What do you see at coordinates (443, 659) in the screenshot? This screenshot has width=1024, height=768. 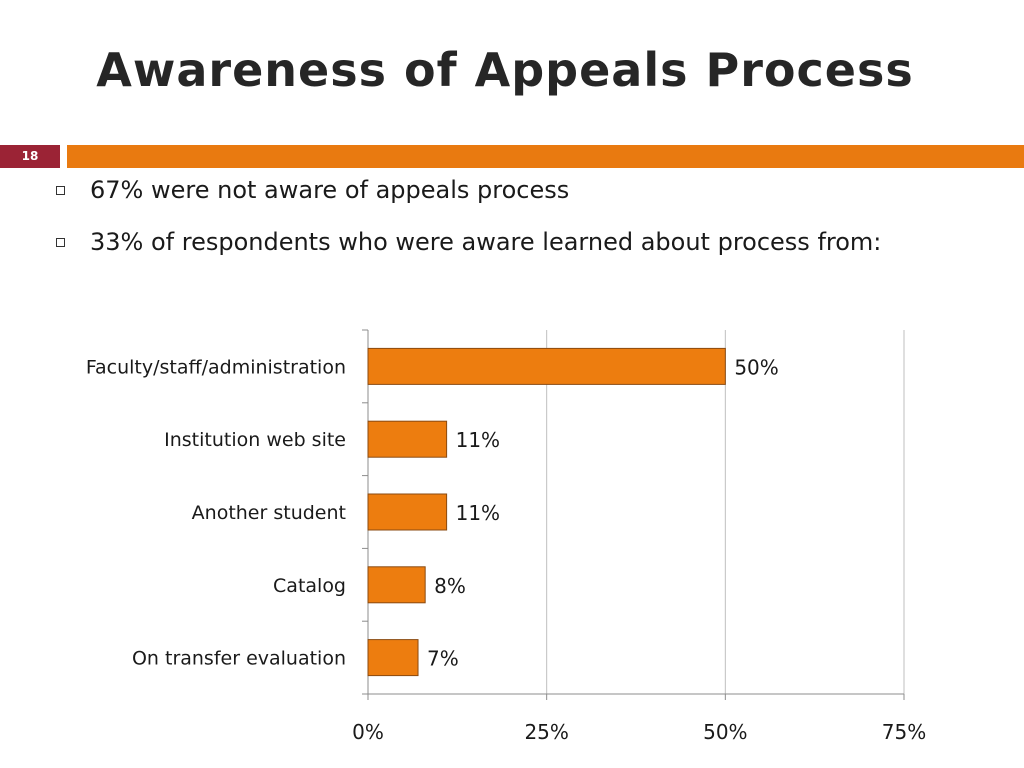 I see `data-label: 7%` at bounding box center [443, 659].